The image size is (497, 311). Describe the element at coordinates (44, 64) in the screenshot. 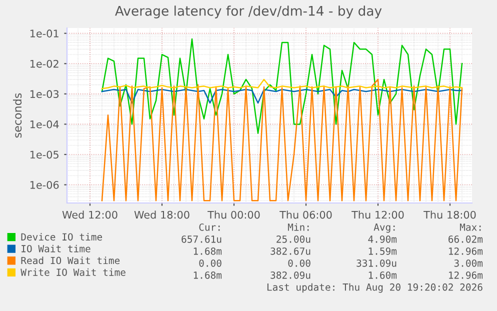

I see `y-tick-label: 1e-02` at that location.